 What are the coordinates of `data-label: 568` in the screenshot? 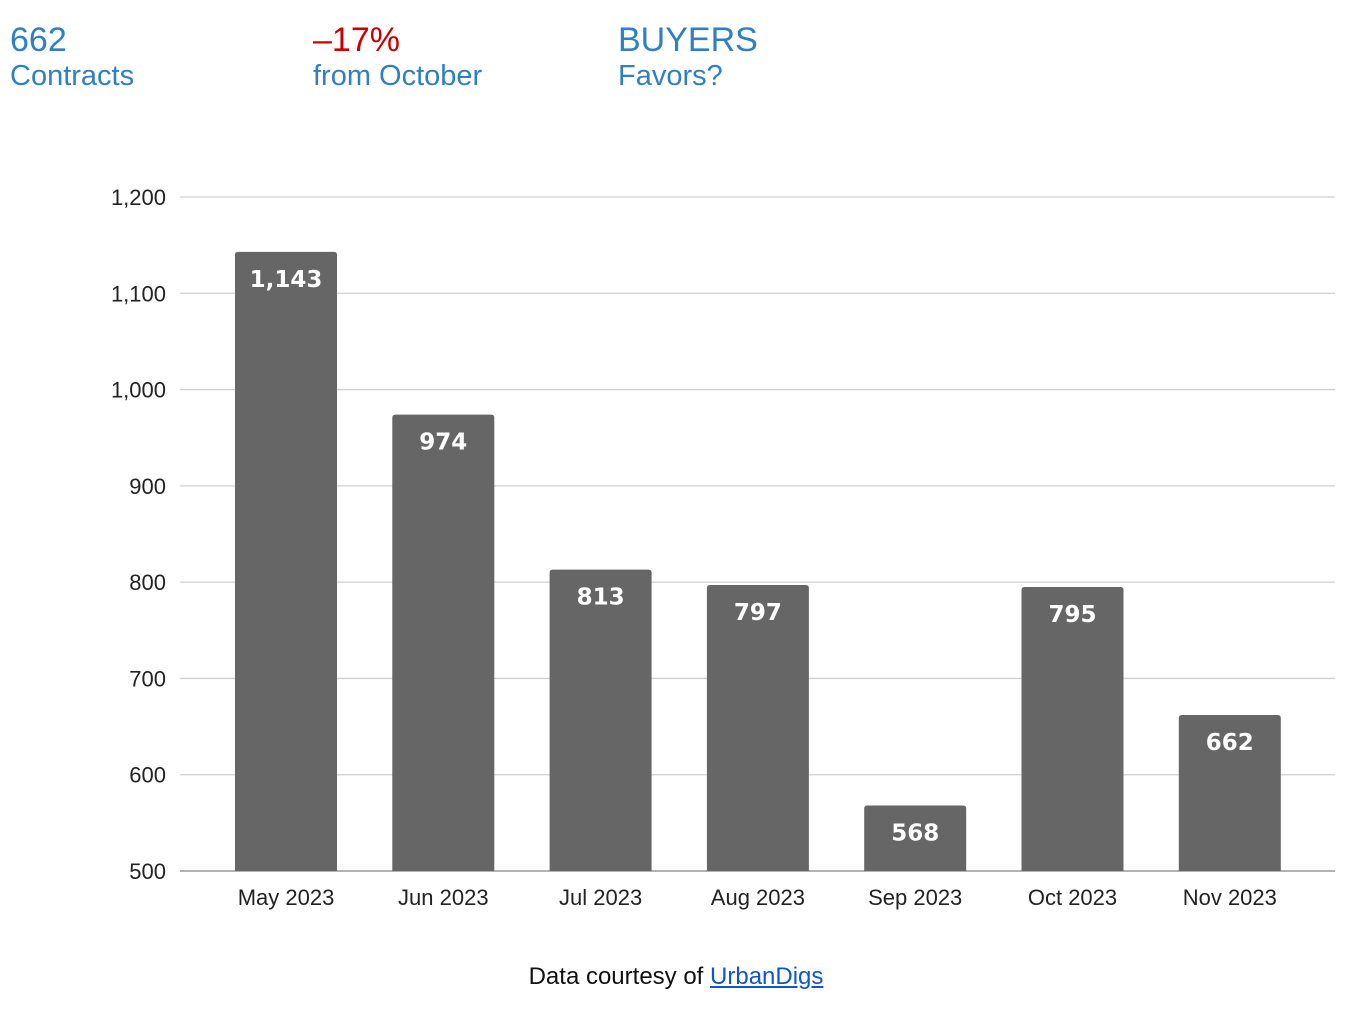 It's located at (915, 834).